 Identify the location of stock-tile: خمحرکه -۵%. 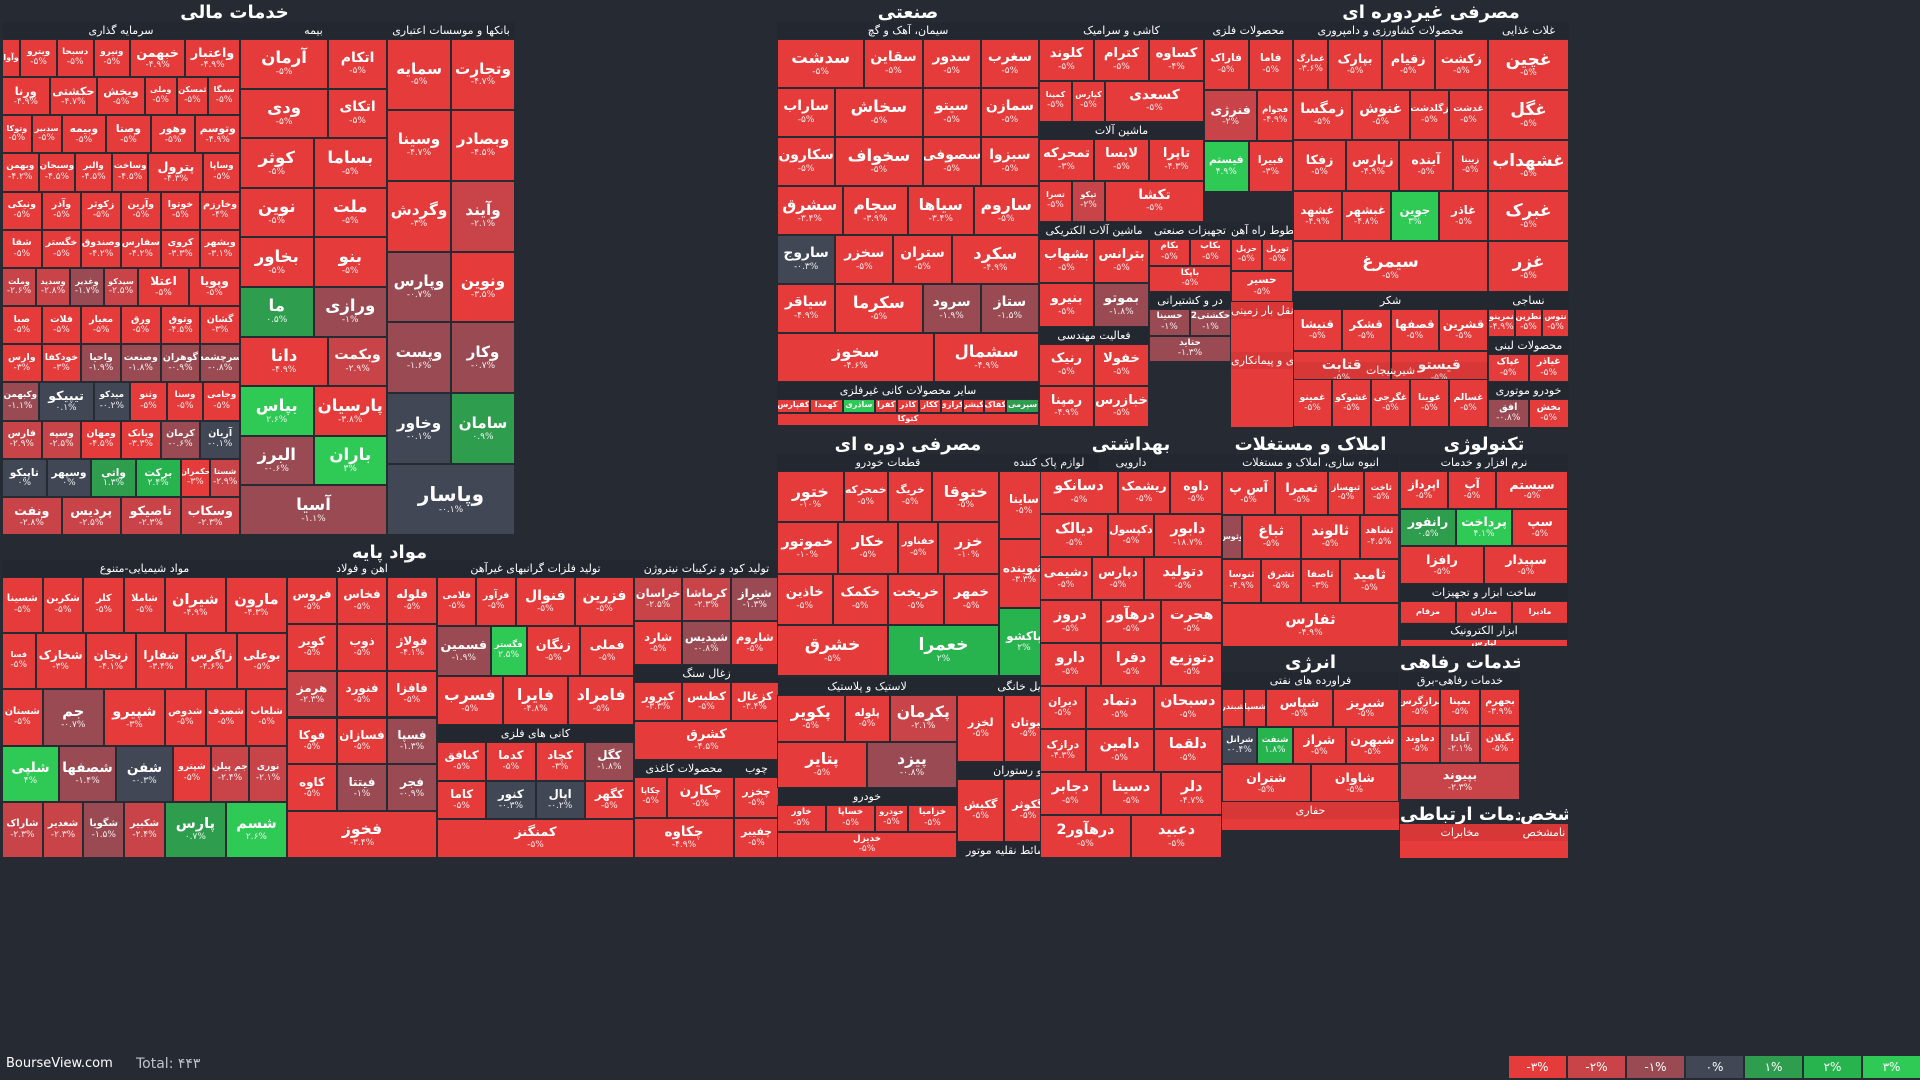
(865, 497).